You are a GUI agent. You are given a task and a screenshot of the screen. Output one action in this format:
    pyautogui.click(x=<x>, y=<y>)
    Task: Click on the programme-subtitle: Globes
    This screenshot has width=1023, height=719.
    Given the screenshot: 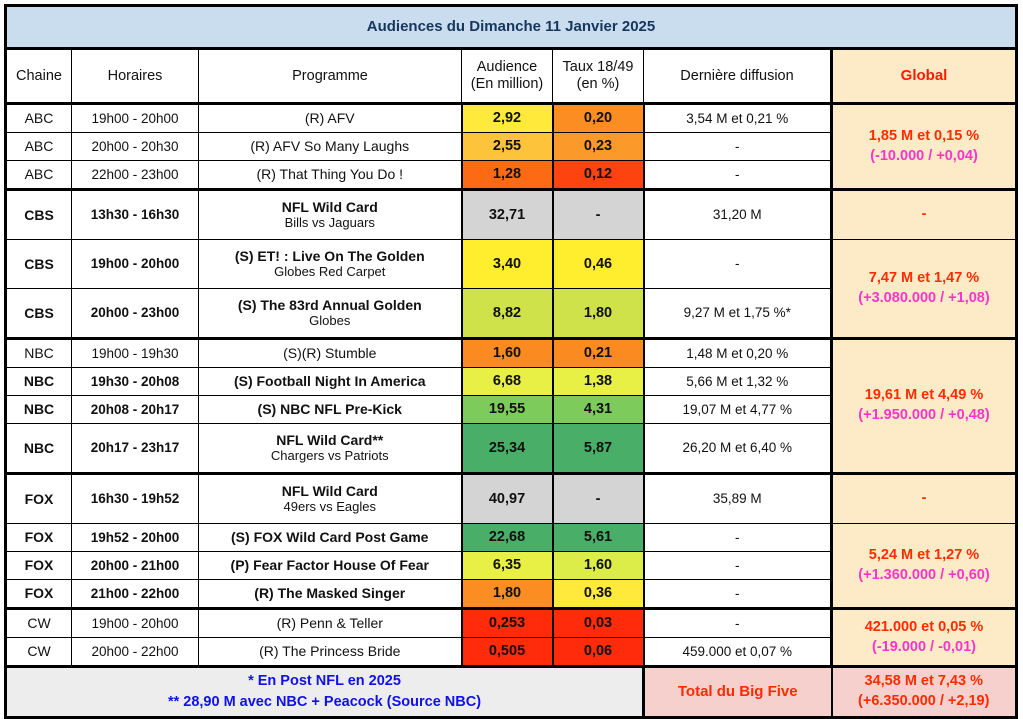 What is the action you would take?
    pyautogui.click(x=330, y=320)
    